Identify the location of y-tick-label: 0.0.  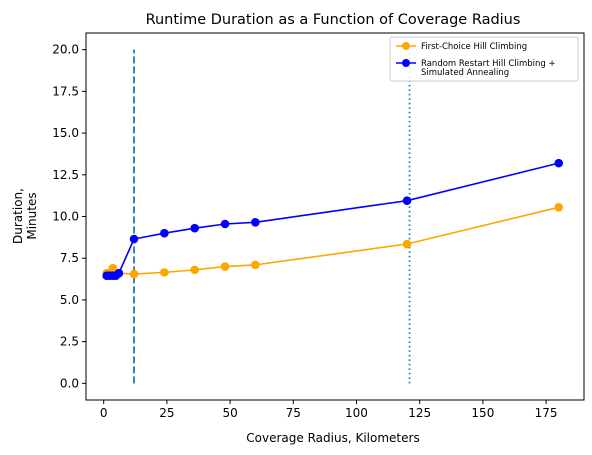
(69, 383).